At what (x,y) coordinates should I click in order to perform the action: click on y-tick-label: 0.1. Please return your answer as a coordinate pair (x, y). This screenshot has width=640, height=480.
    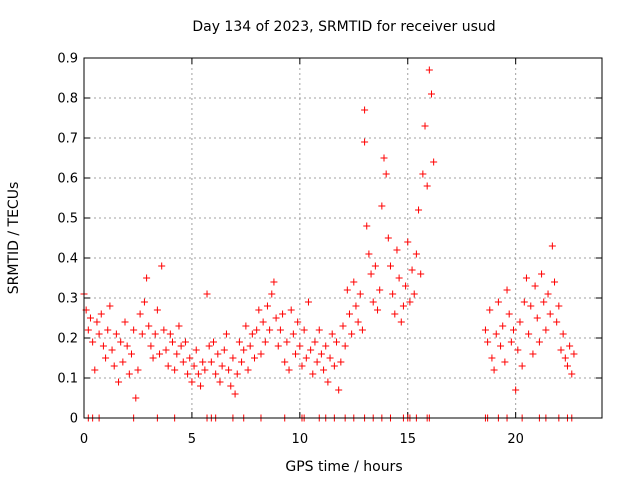
    Looking at the image, I should click on (67, 379).